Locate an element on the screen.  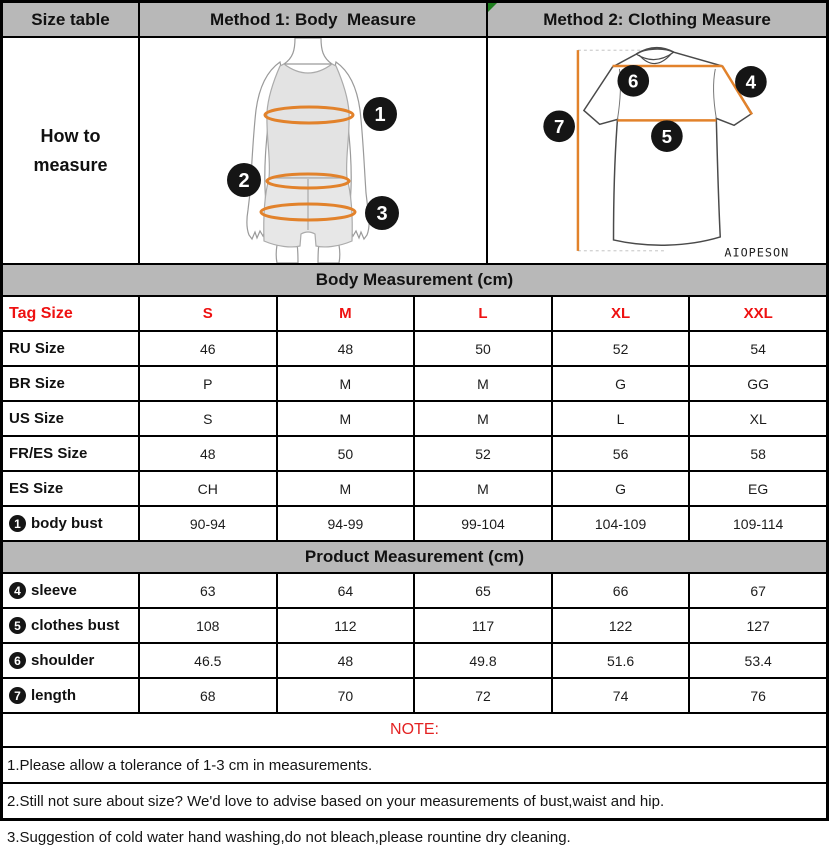
tag-size-row: Tag Size S M L XL XXL is located at coordinates (414, 314).